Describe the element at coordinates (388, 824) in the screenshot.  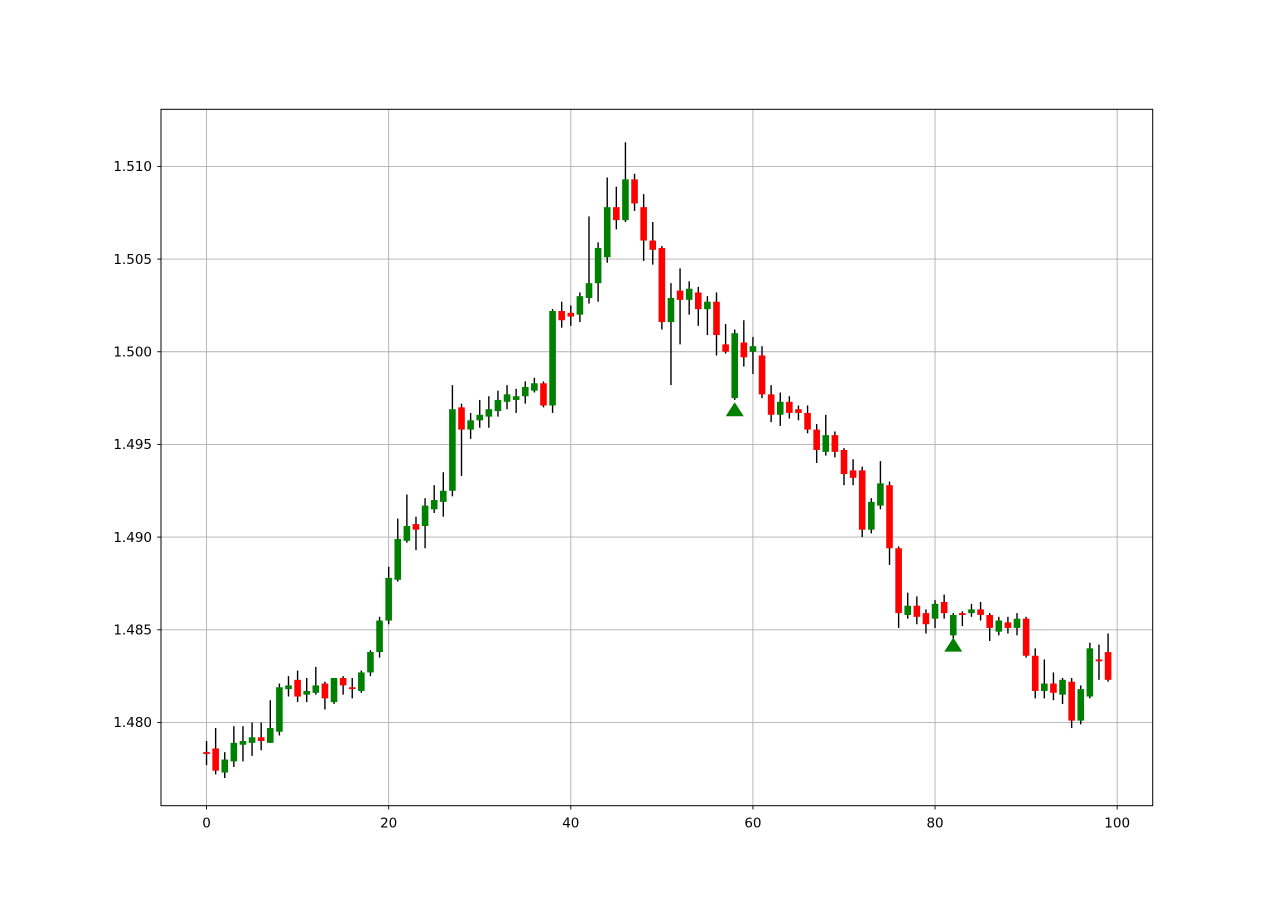
I see `x-tick-label: 20` at that location.